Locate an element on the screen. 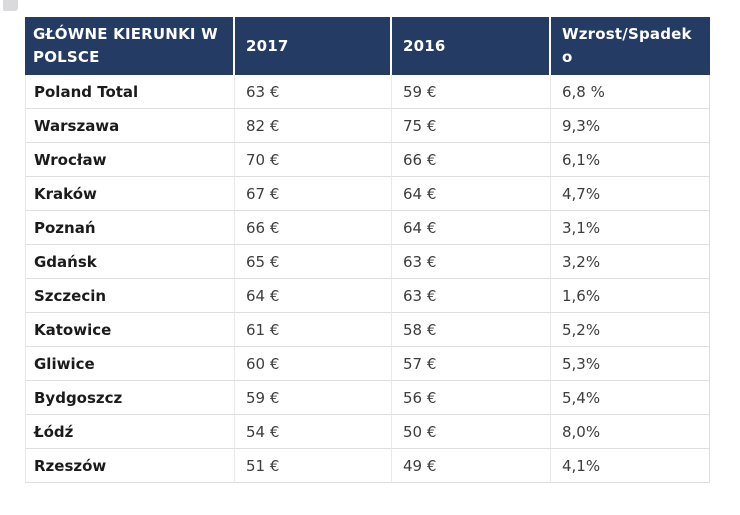  table-row: Łódź 54 € 50 € 8,0% is located at coordinates (367, 432).